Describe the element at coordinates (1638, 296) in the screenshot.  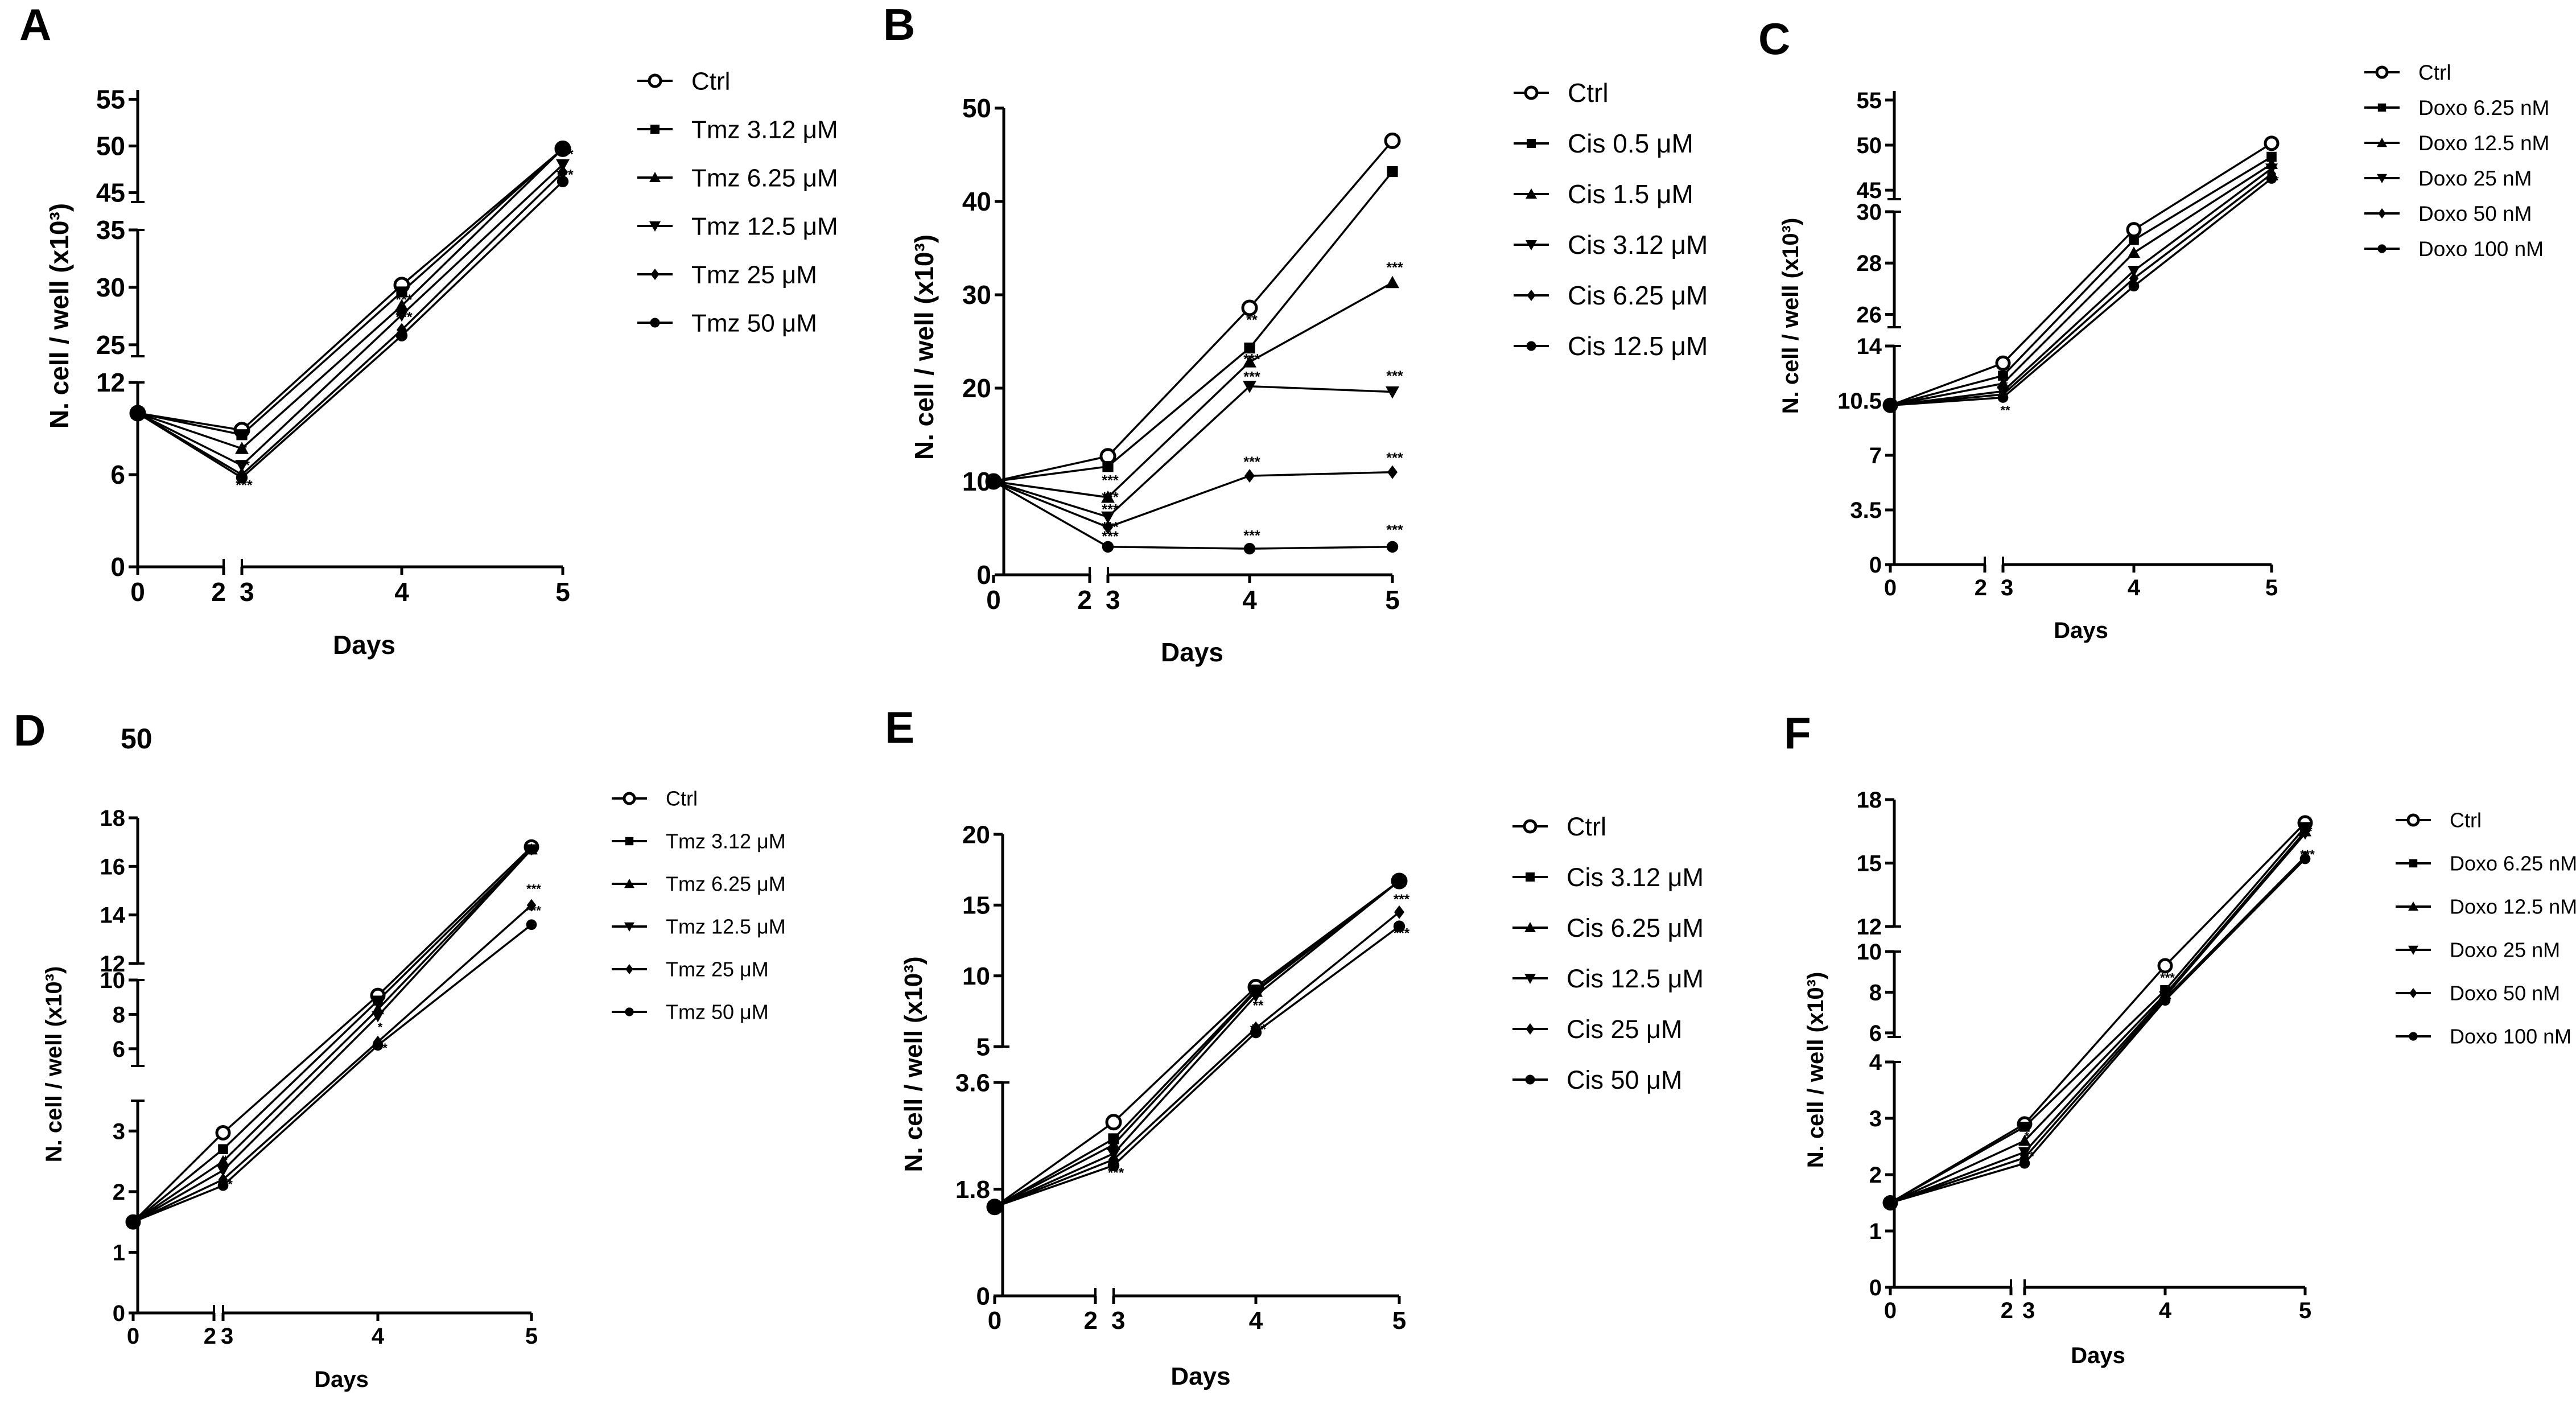
I see `legend-label: Cis 6.25 μM` at that location.